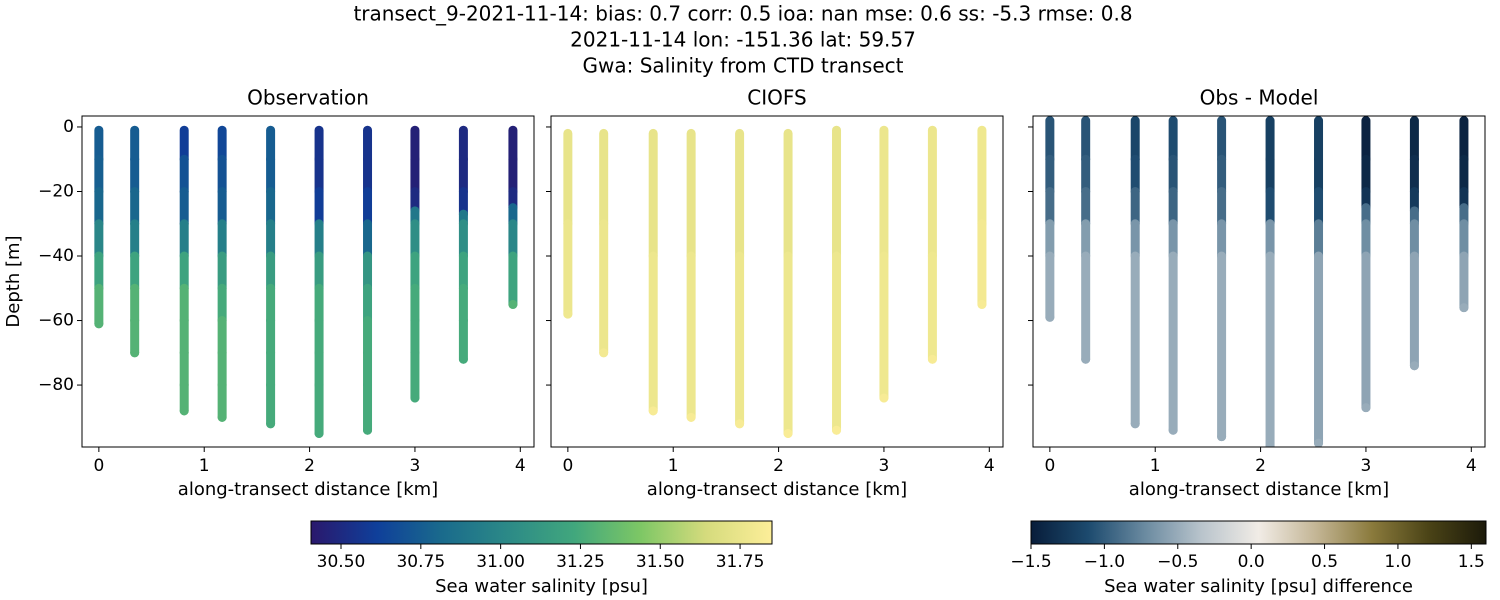  Describe the element at coordinates (1471, 562) in the screenshot. I see `colorbar-tick-label: 1.5` at that location.